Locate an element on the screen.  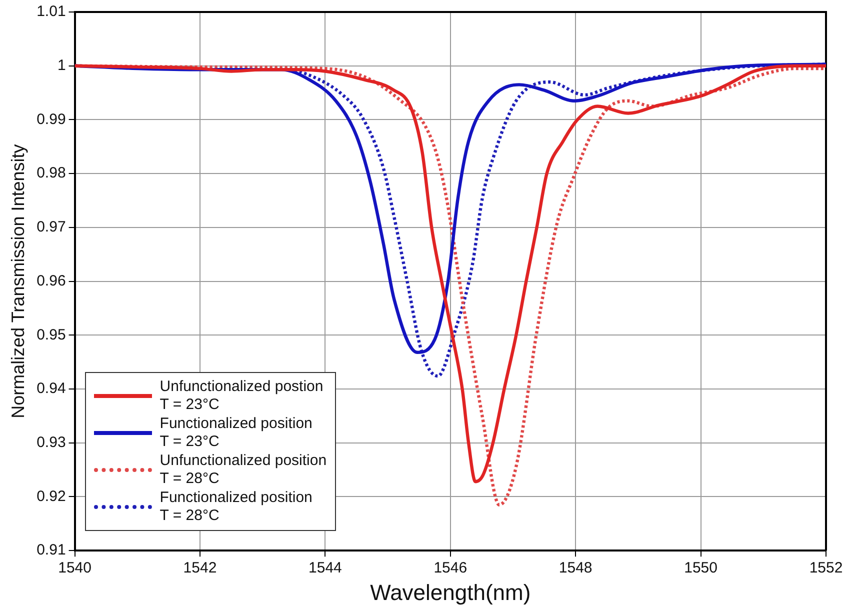
y-tick-label: 0.98 is located at coordinates (51, 173).